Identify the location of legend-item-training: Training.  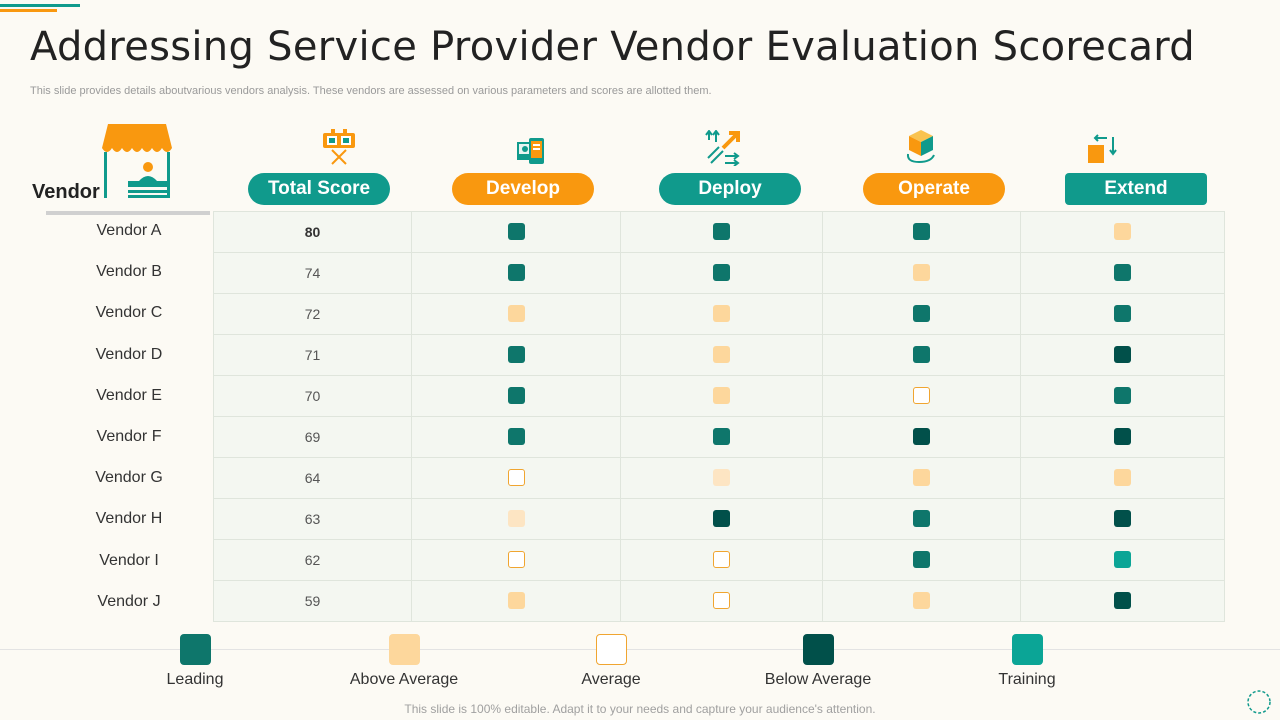
(1027, 661).